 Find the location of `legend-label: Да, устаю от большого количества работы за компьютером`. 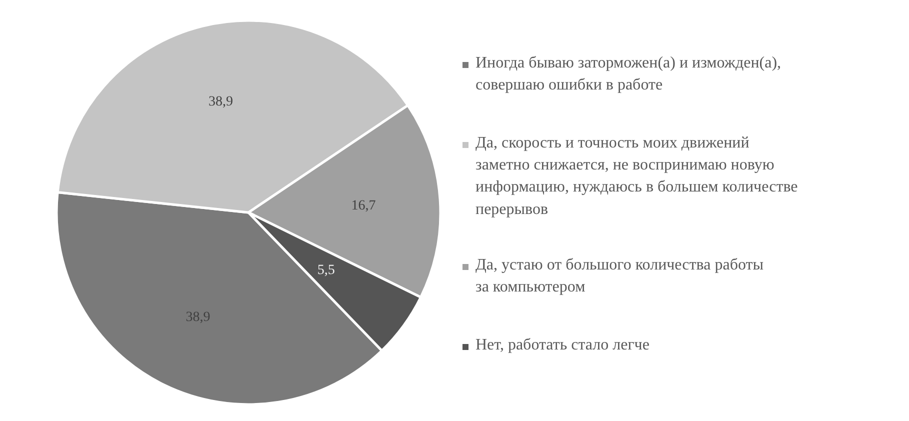

legend-label: Да, устаю от большого количества работы за компьютером is located at coordinates (620, 276).